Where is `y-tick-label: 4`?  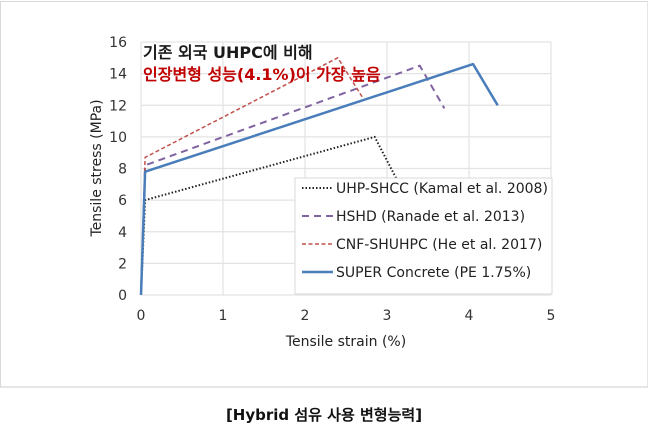 y-tick-label: 4 is located at coordinates (122, 233).